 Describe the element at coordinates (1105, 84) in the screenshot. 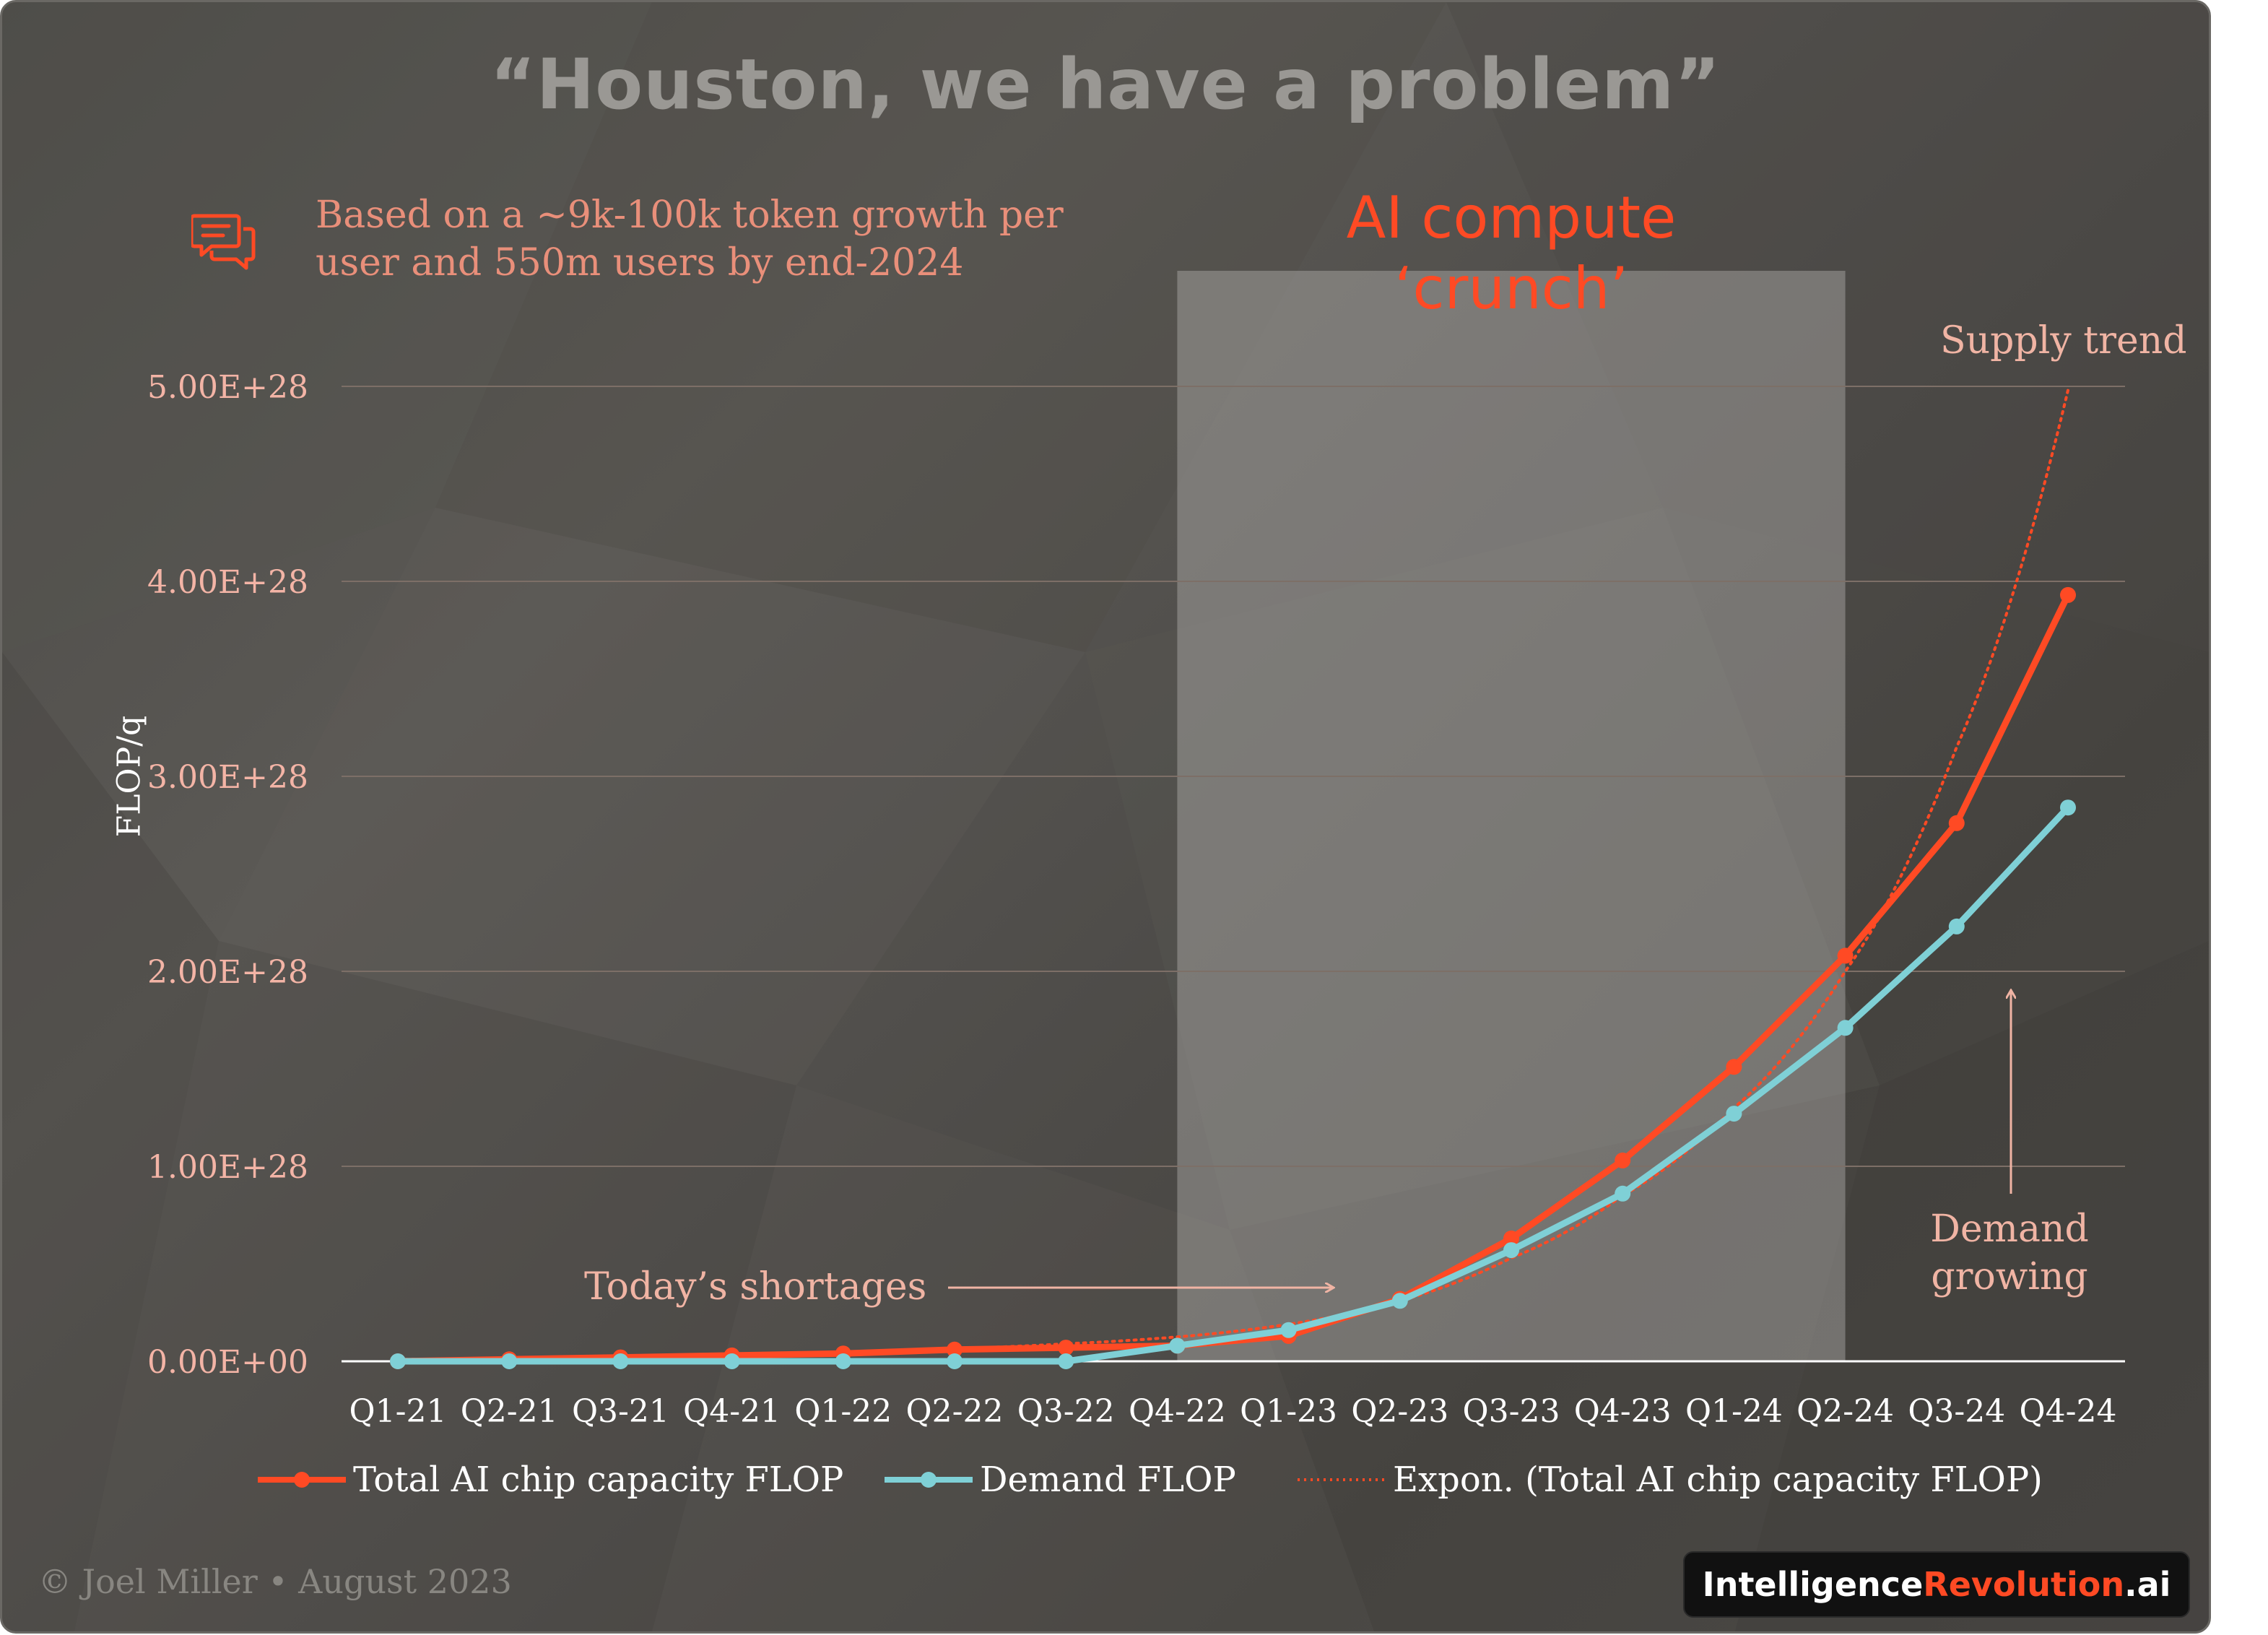

I see `chart-title: “Houston, we have a problem”` at that location.